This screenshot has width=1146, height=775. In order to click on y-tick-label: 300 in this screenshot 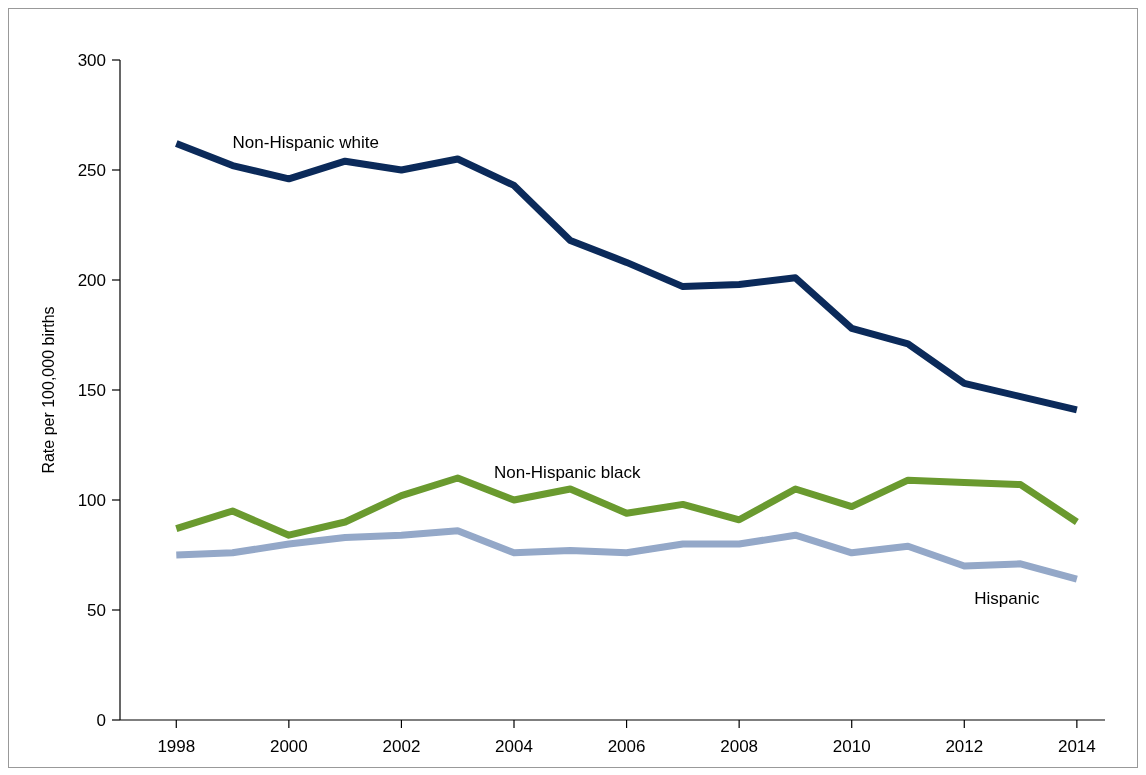, I will do `click(91, 60)`.